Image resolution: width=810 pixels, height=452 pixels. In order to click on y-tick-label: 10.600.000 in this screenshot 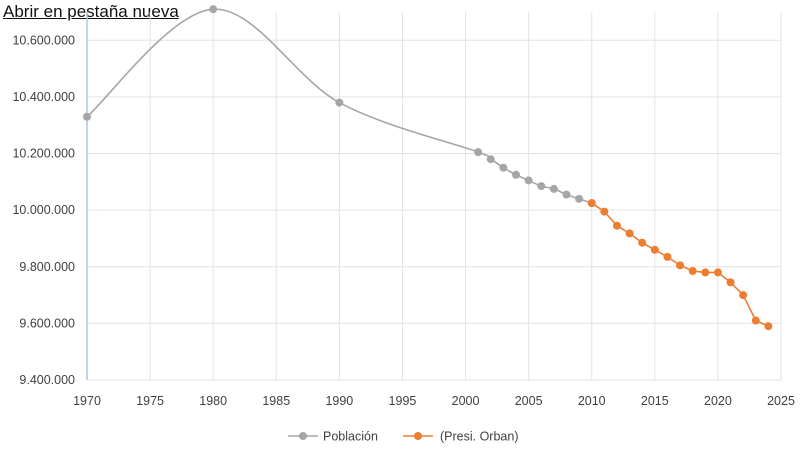, I will do `click(43, 40)`.